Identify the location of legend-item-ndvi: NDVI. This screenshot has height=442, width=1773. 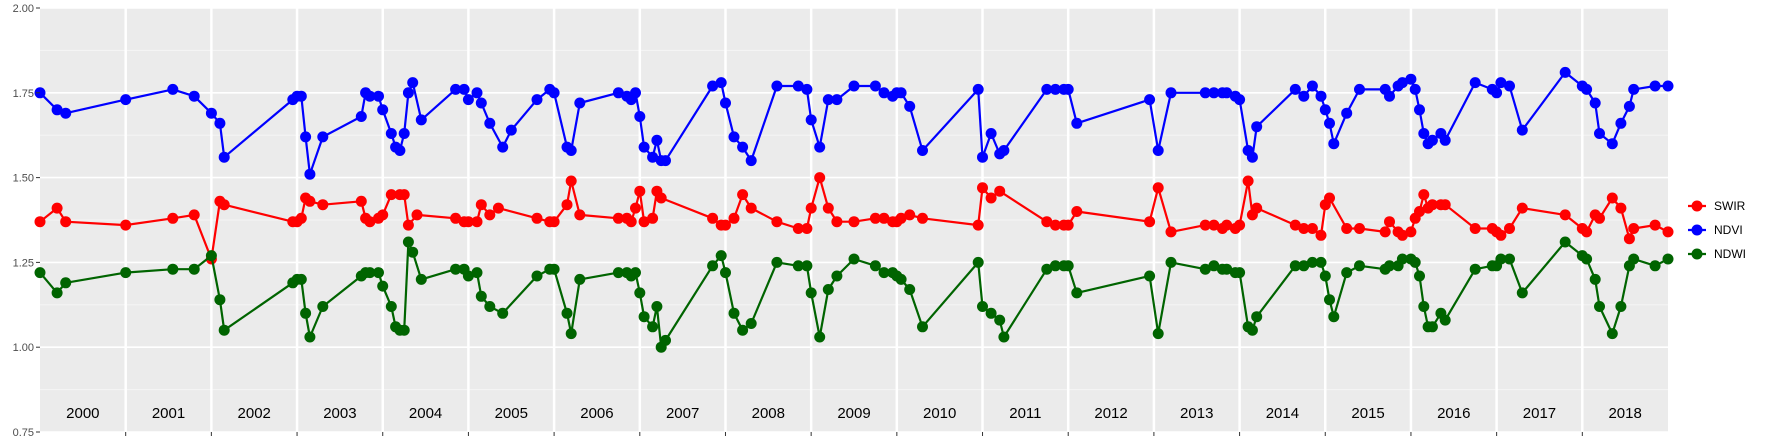
(1715, 230).